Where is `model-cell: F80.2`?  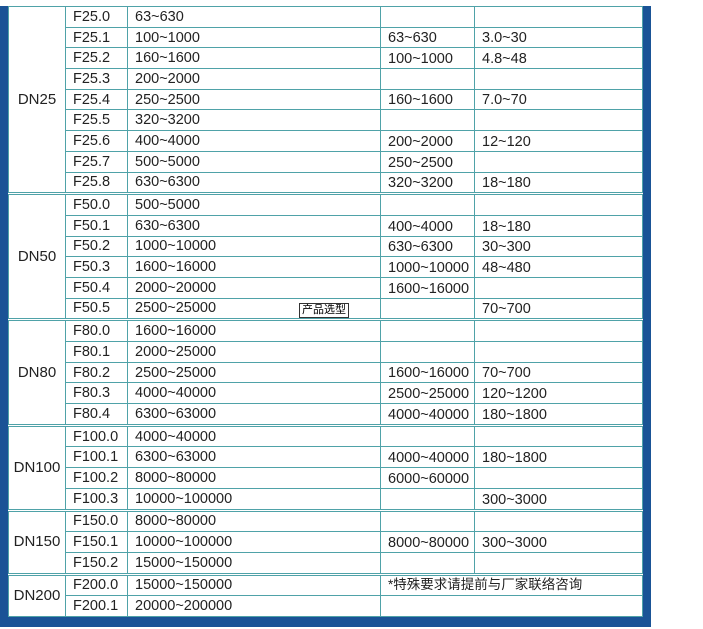
model-cell: F80.2 is located at coordinates (96, 372).